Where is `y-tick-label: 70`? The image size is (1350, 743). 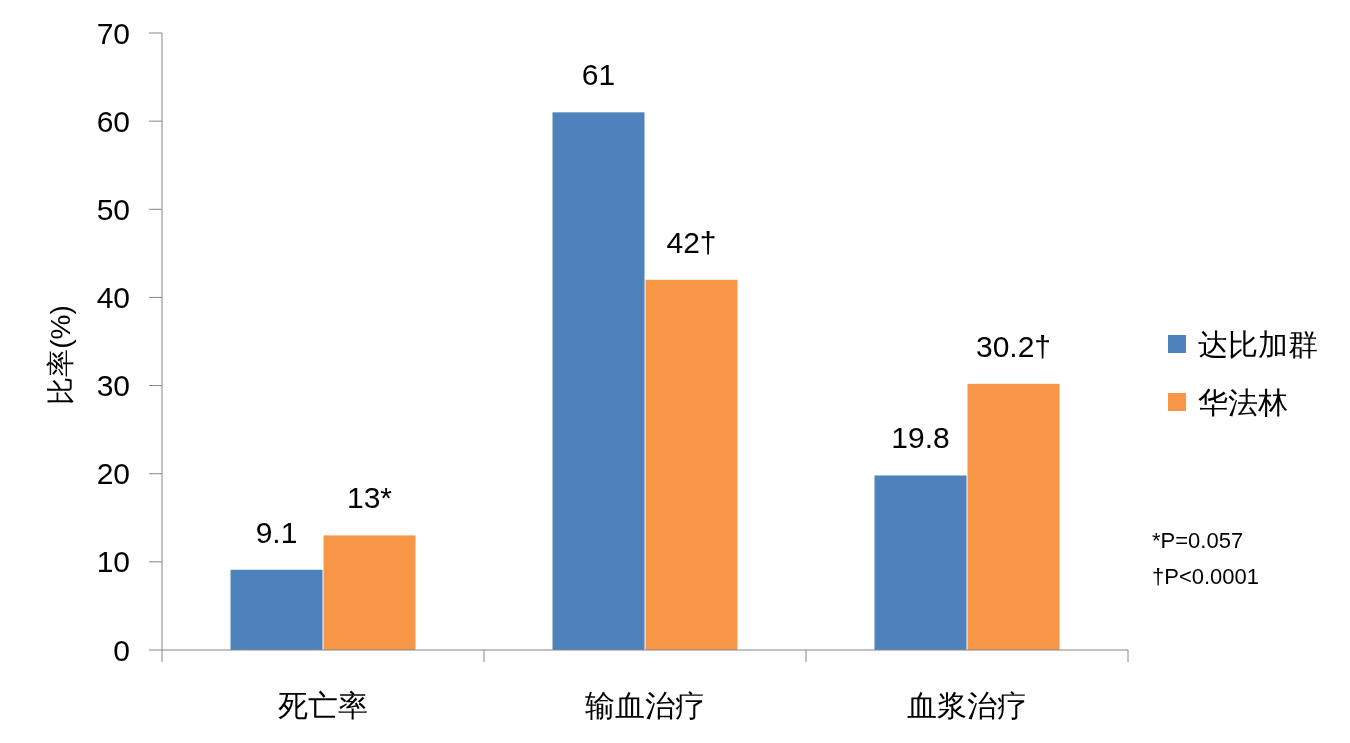 y-tick-label: 70 is located at coordinates (113, 33).